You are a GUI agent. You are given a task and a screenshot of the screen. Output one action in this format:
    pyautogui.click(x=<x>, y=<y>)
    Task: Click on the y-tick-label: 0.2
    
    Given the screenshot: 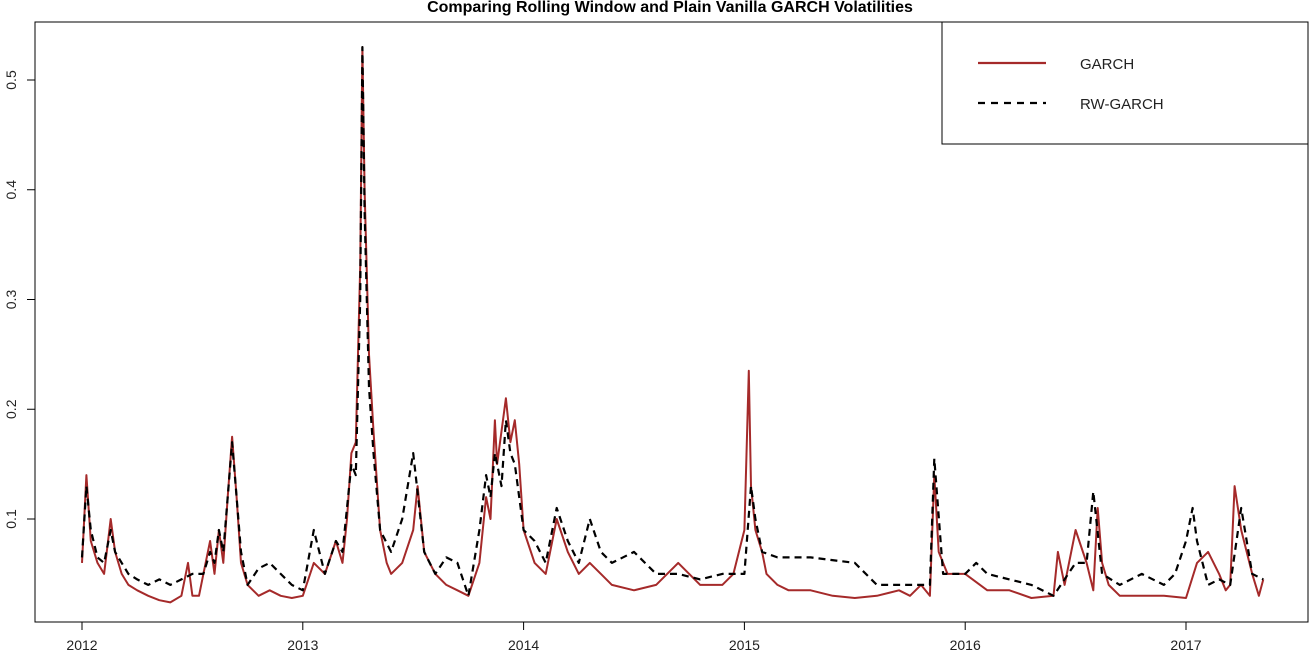 What is the action you would take?
    pyautogui.click(x=11, y=409)
    